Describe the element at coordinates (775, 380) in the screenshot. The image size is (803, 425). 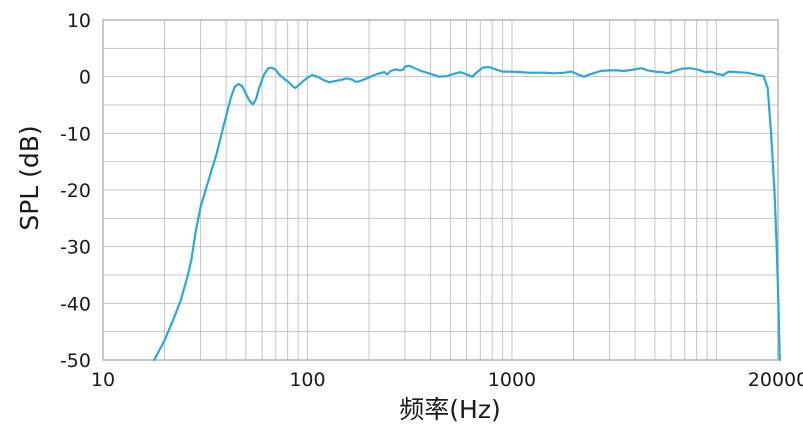
I see `x-tick-label: 20000` at that location.